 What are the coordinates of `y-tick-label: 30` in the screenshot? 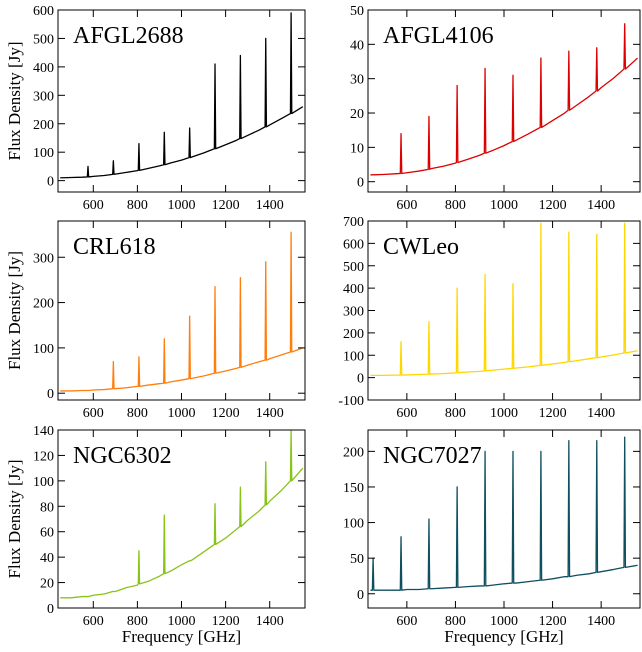 It's located at (357, 80).